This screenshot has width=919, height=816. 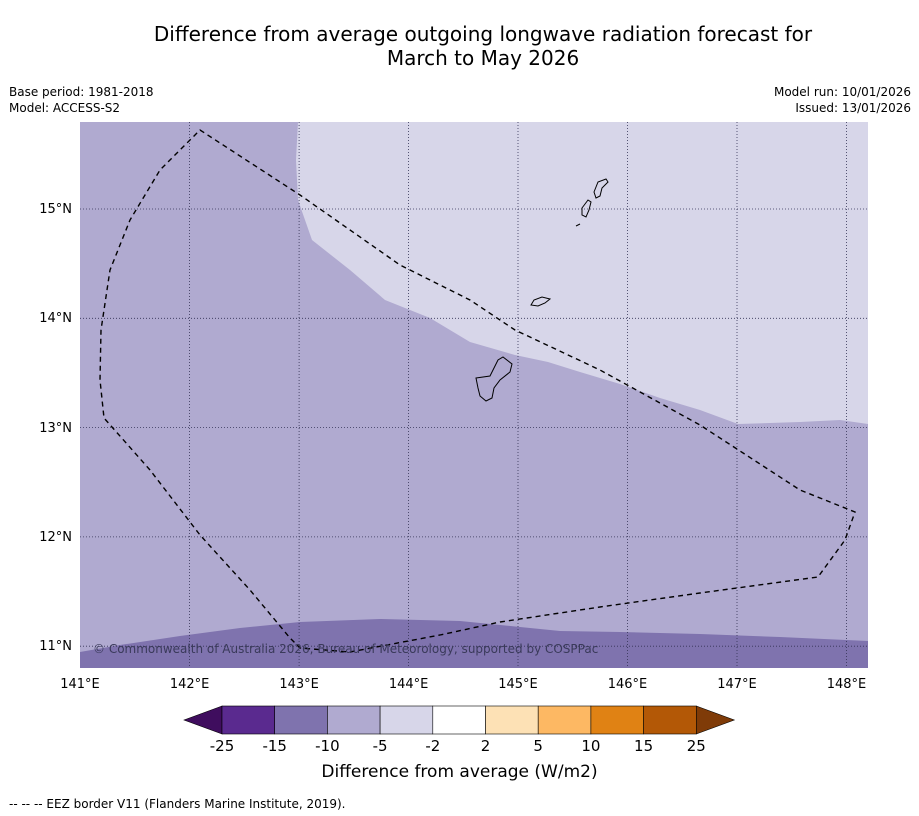 What do you see at coordinates (55, 537) in the screenshot?
I see `lat-label: 12°N` at bounding box center [55, 537].